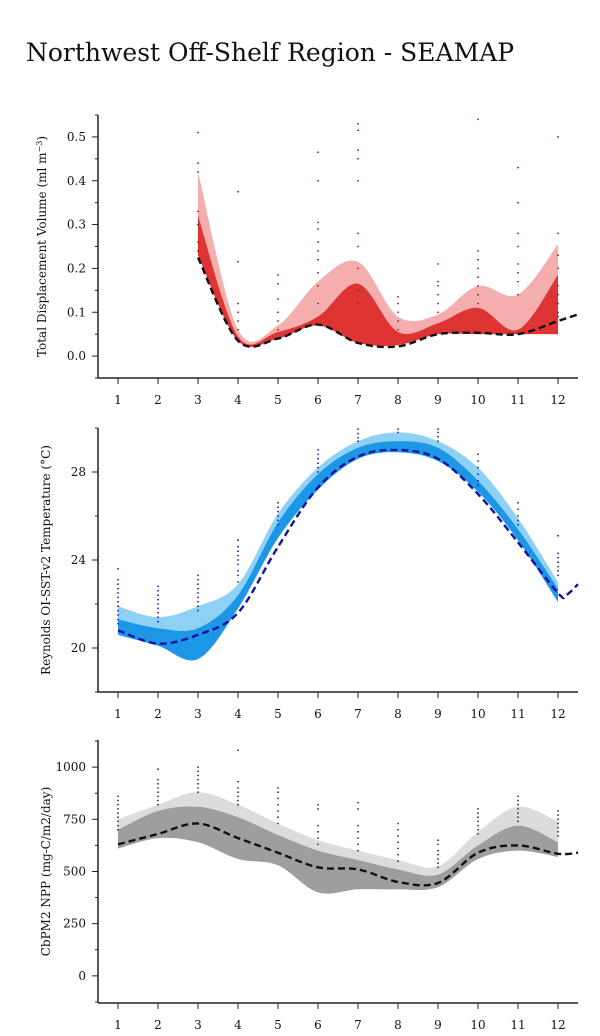 The image size is (600, 1036). I want to click on y-axis-label: Reynolds OI-SST-v2 Temperature (°C), so click(46, 560).